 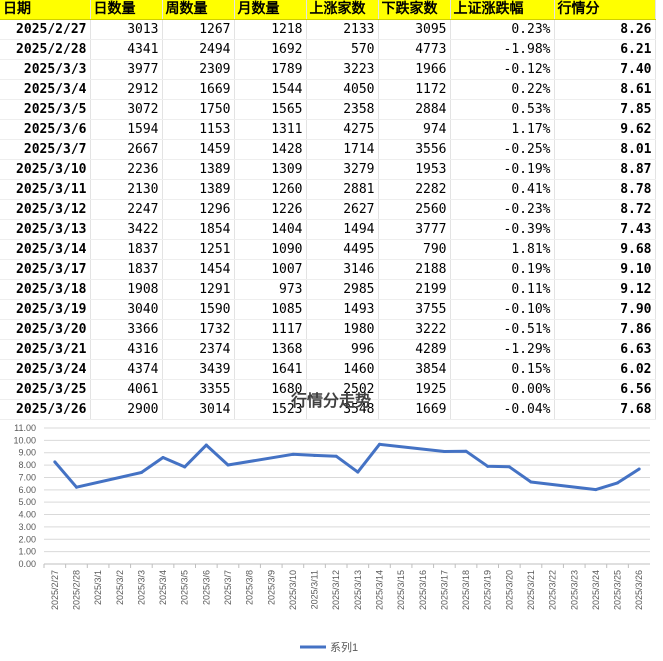 What do you see at coordinates (270, 329) in the screenshot?
I see `cell-monthly-count: 1117` at bounding box center [270, 329].